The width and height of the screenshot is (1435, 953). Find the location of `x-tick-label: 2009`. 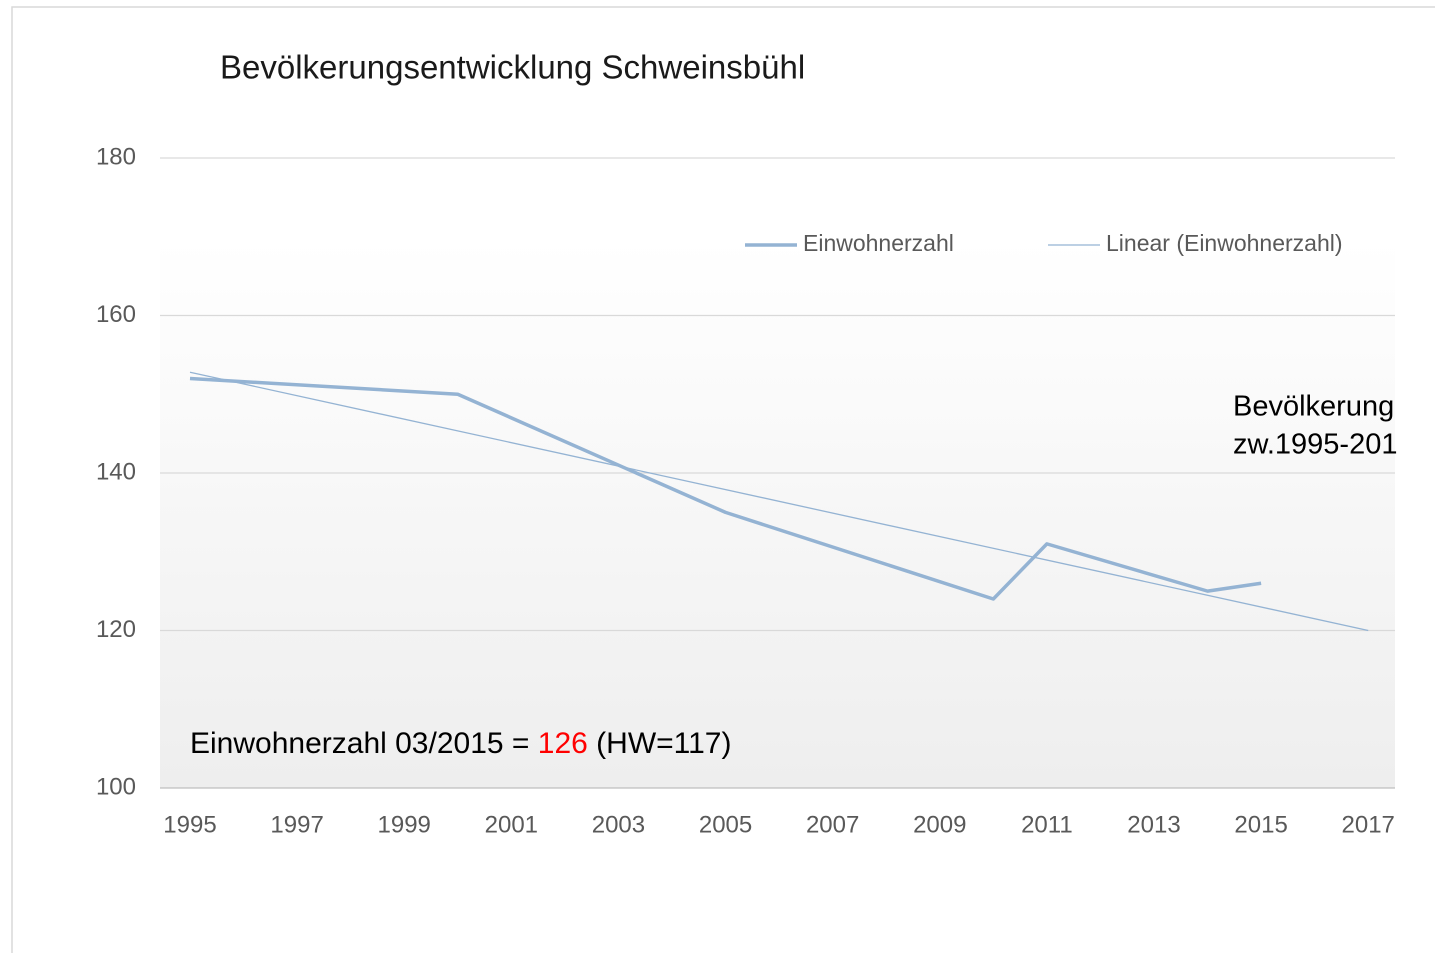

x-tick-label: 2009 is located at coordinates (939, 824).